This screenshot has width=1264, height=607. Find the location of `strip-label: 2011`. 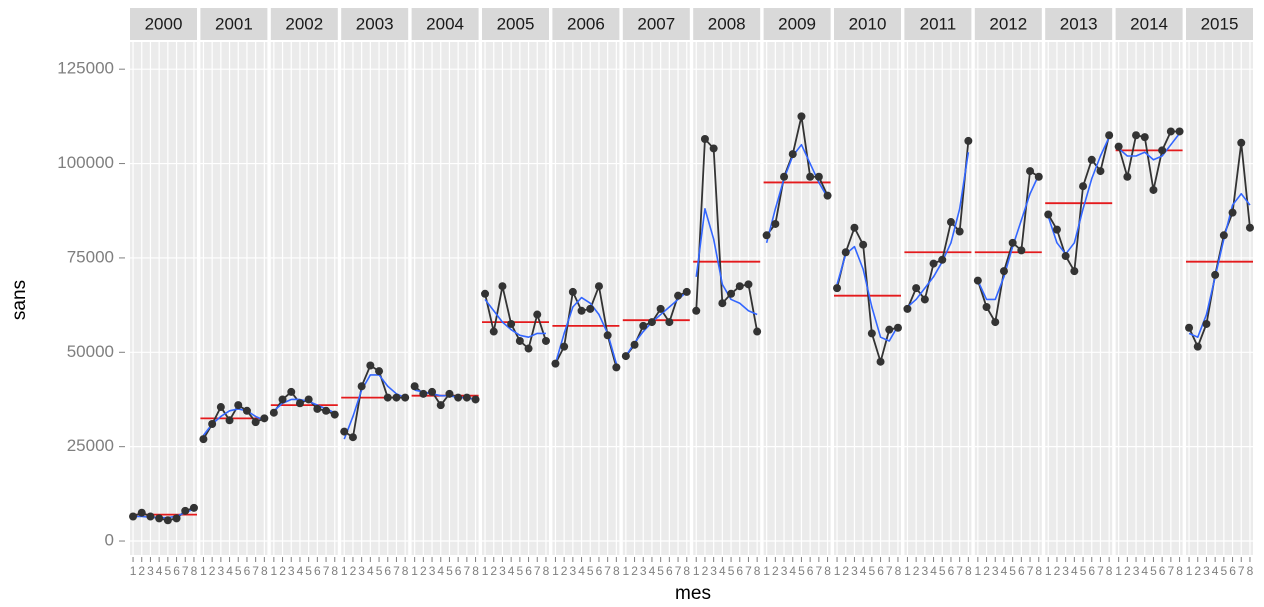

strip-label: 2011 is located at coordinates (938, 23).